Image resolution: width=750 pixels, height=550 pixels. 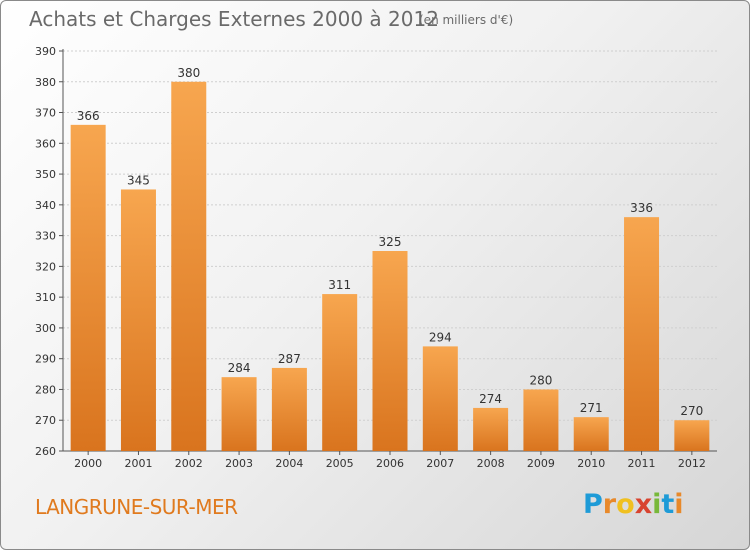 I want to click on data-label: 270, so click(x=691, y=411).